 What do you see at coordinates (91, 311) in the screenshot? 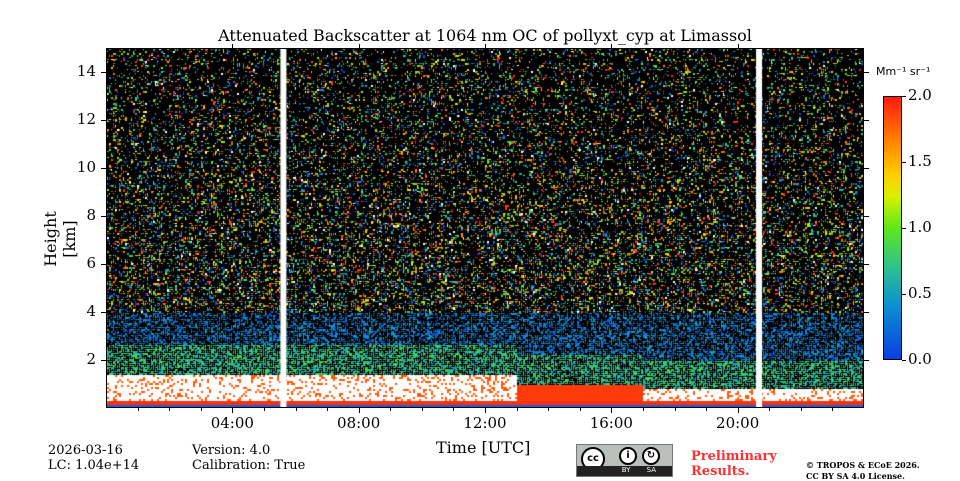
I see `y-tick-label: 4` at bounding box center [91, 311].